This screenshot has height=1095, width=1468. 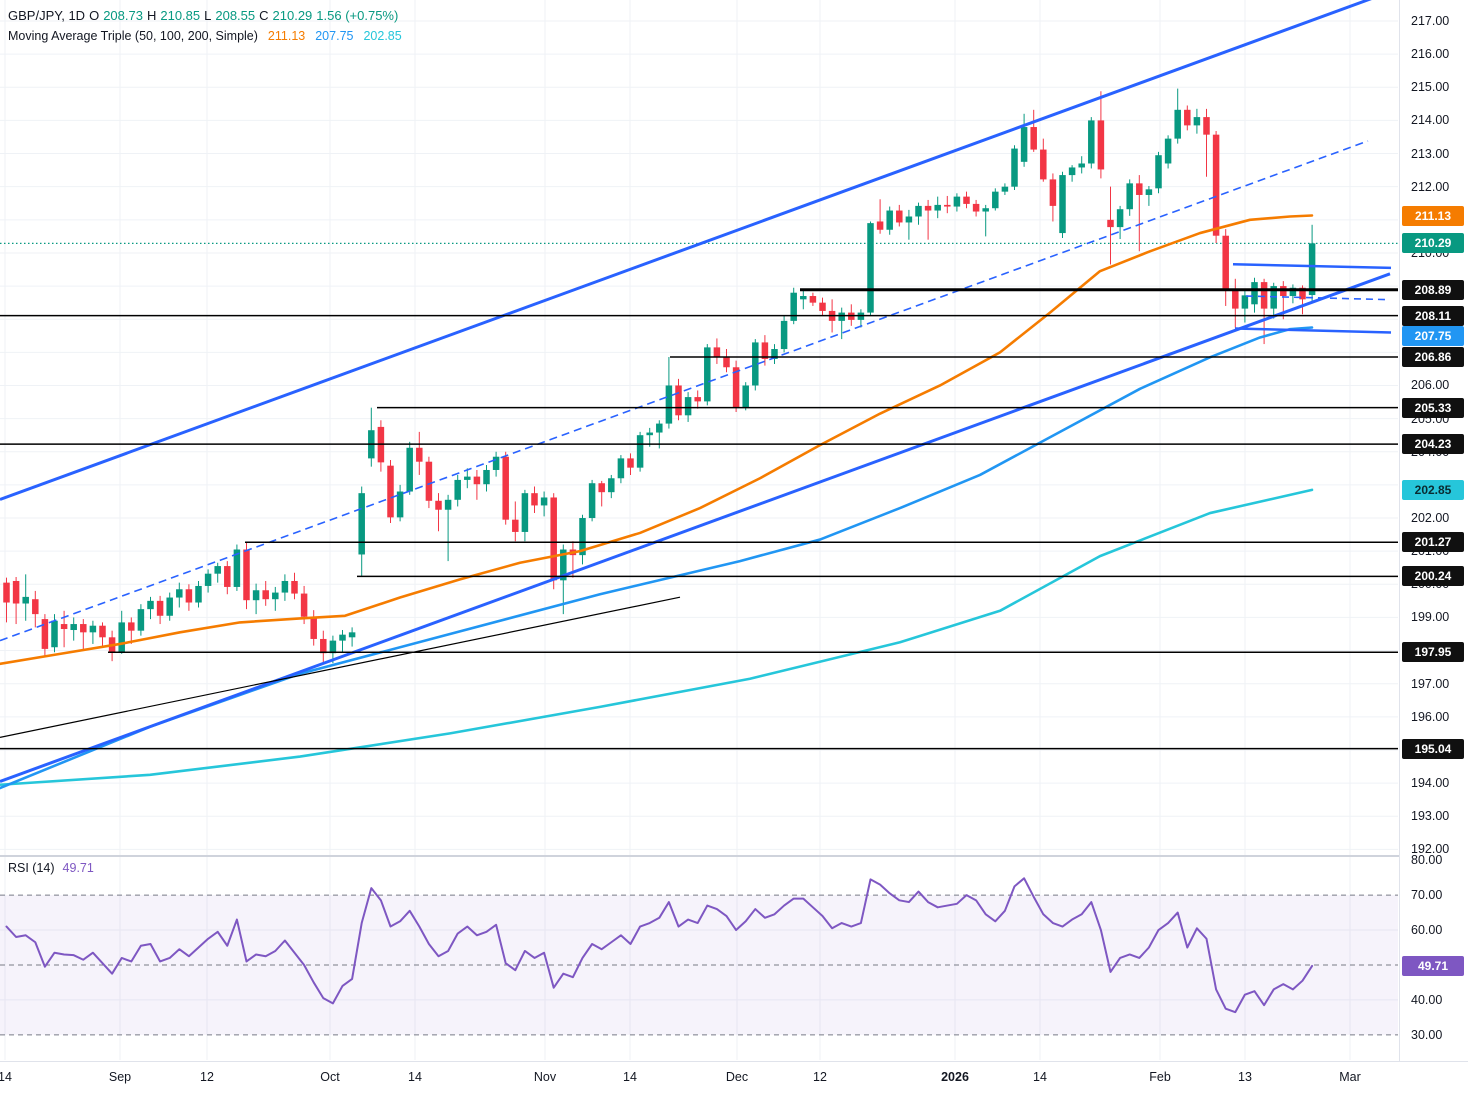 I want to click on channel-small-lower, so click(x=1313, y=330).